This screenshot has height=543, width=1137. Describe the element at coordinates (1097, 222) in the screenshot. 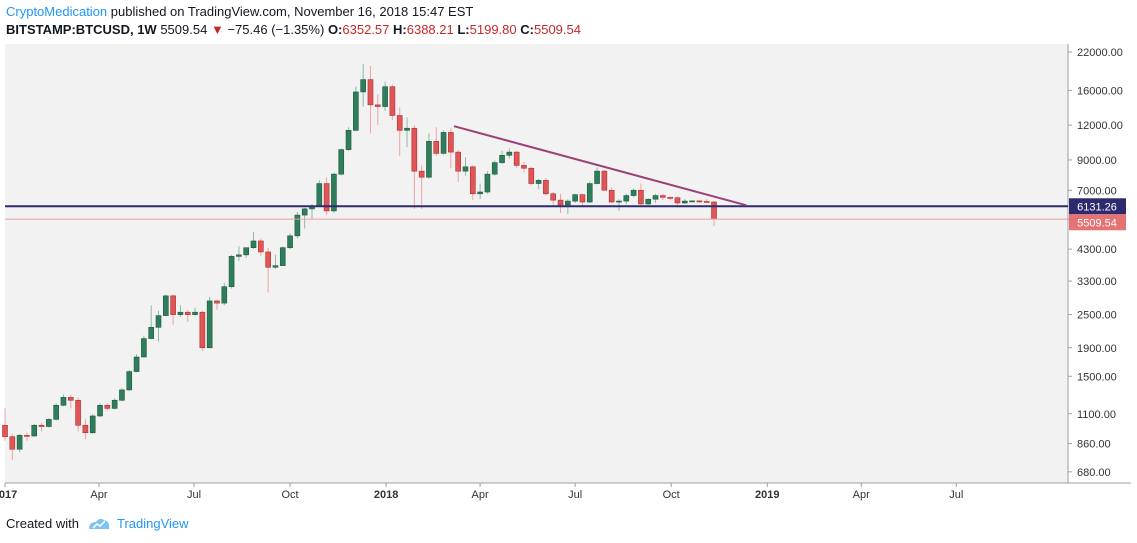

I see `last-price-badge` at that location.